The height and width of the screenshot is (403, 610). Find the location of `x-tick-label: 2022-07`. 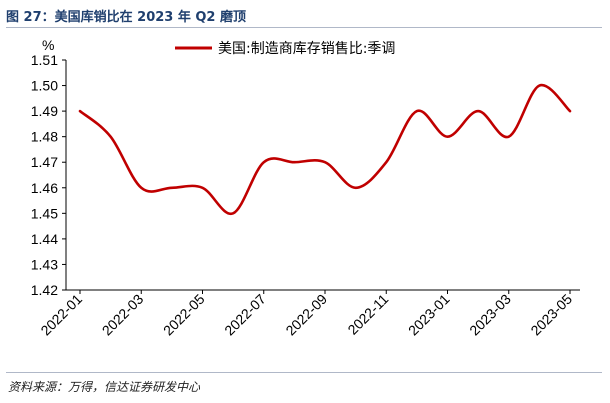

x-tick-label: 2022-07 is located at coordinates (245, 315).